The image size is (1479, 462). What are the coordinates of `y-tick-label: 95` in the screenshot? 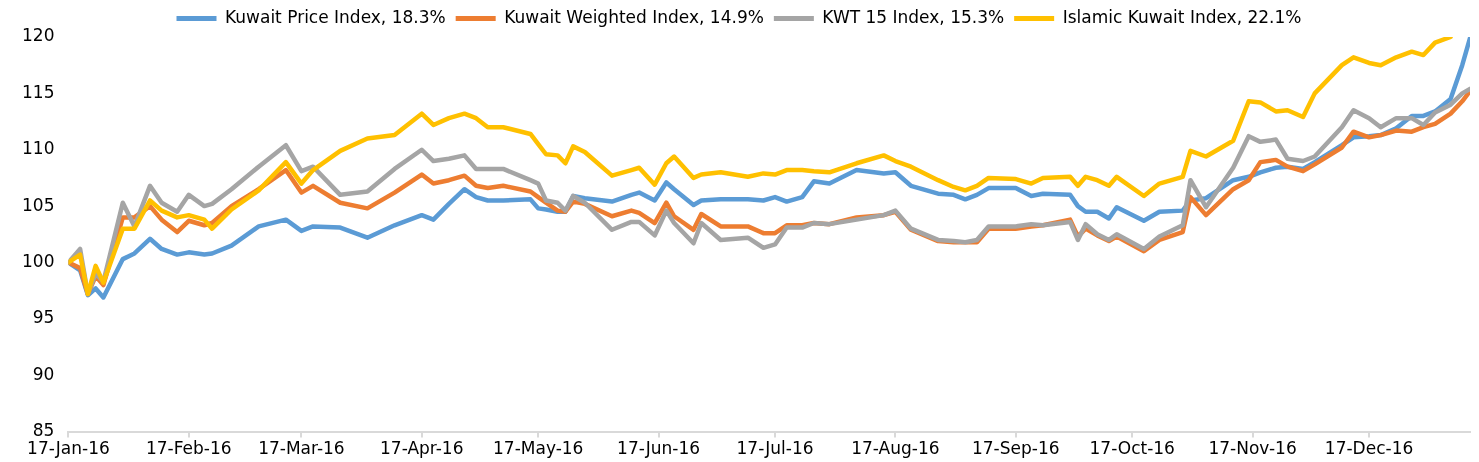 It's located at (43, 317).